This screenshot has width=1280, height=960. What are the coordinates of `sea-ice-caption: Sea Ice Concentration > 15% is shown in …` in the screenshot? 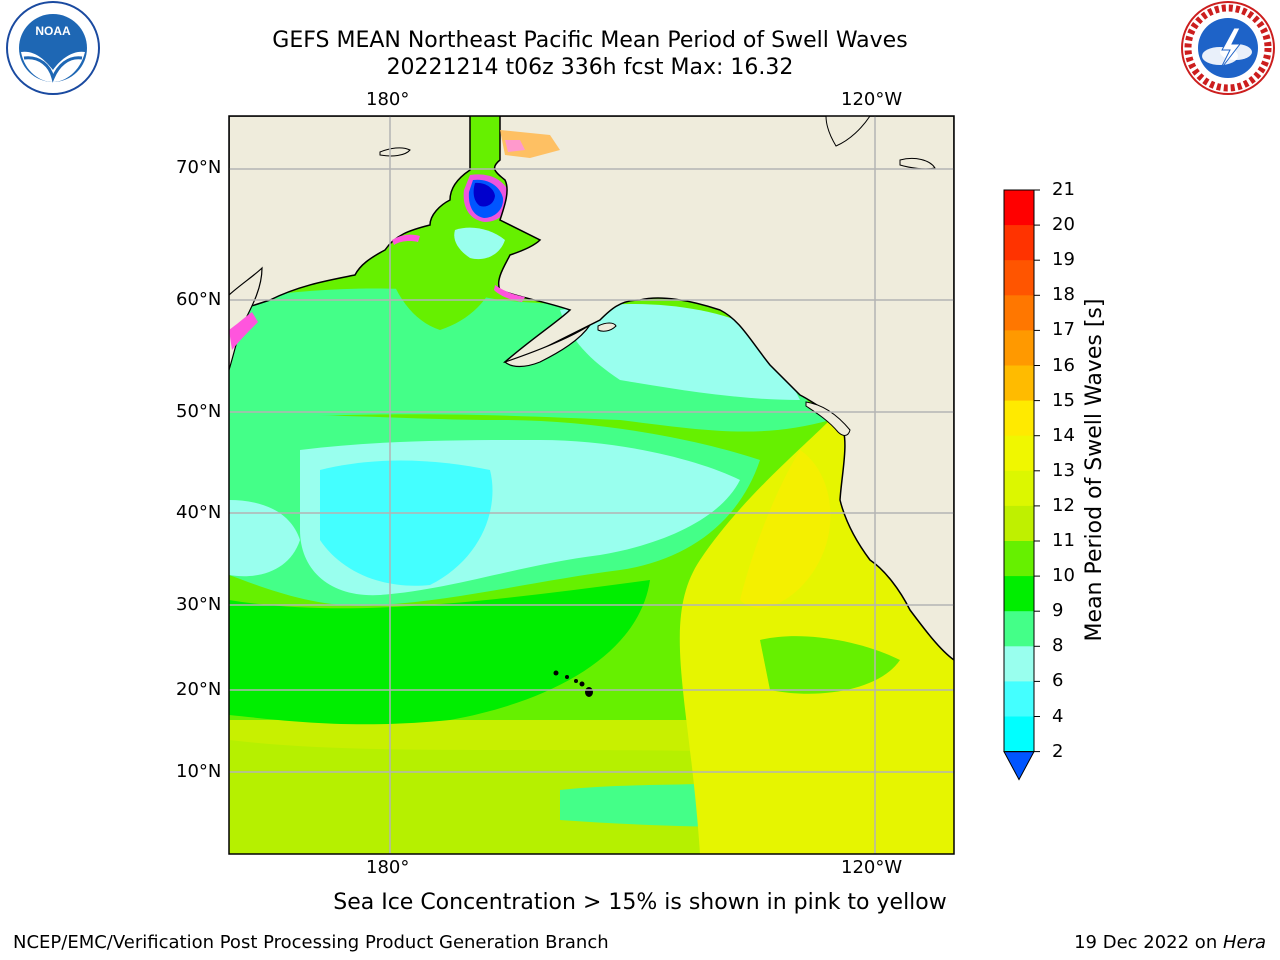 It's located at (640, 902).